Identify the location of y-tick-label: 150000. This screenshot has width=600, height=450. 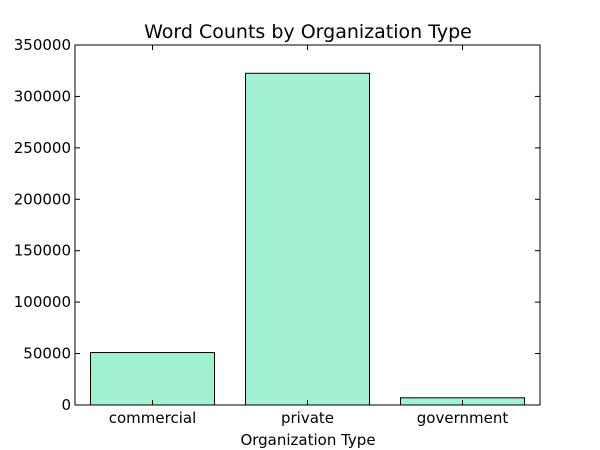
(42, 251).